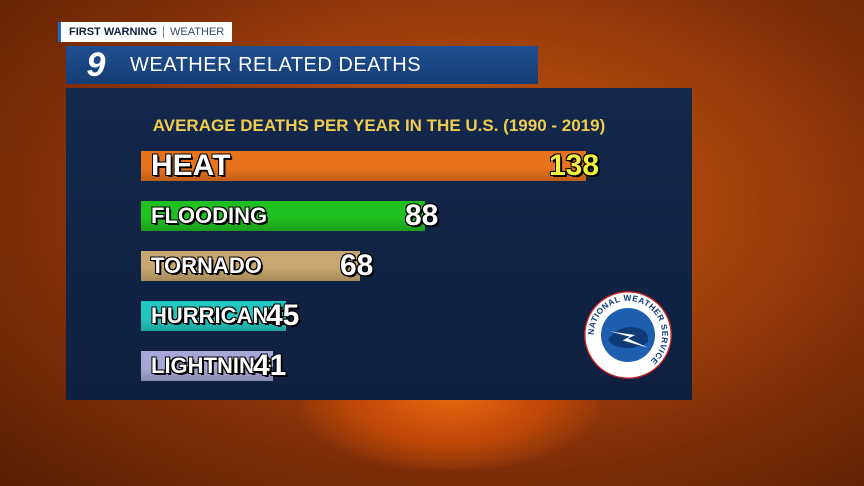  I want to click on bar-lightning, so click(207, 366).